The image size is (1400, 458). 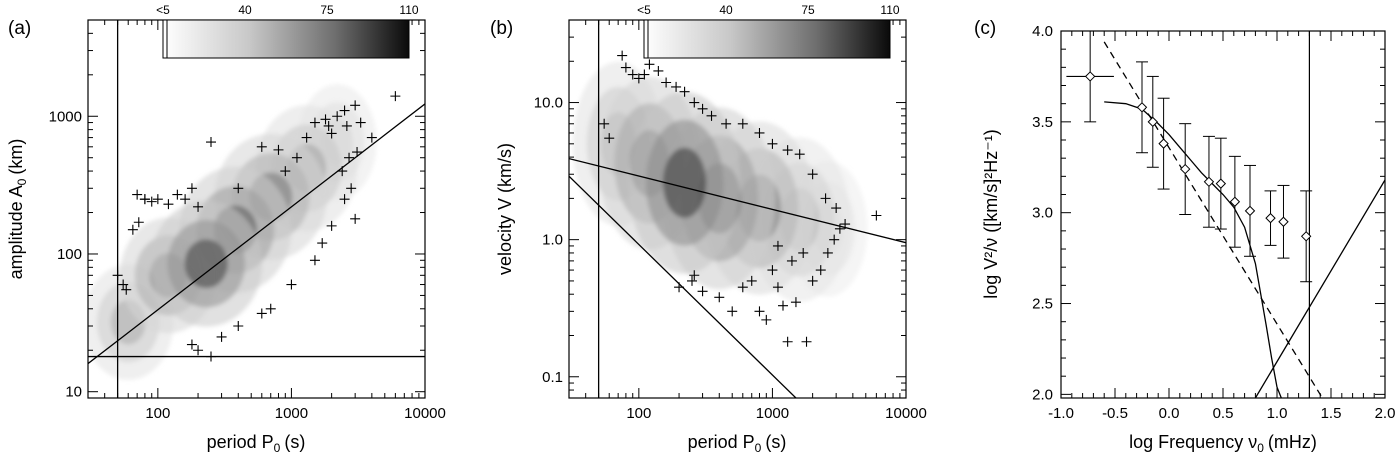 I want to click on panel-a-colorbar: <5 40 75 110, so click(x=287, y=31).